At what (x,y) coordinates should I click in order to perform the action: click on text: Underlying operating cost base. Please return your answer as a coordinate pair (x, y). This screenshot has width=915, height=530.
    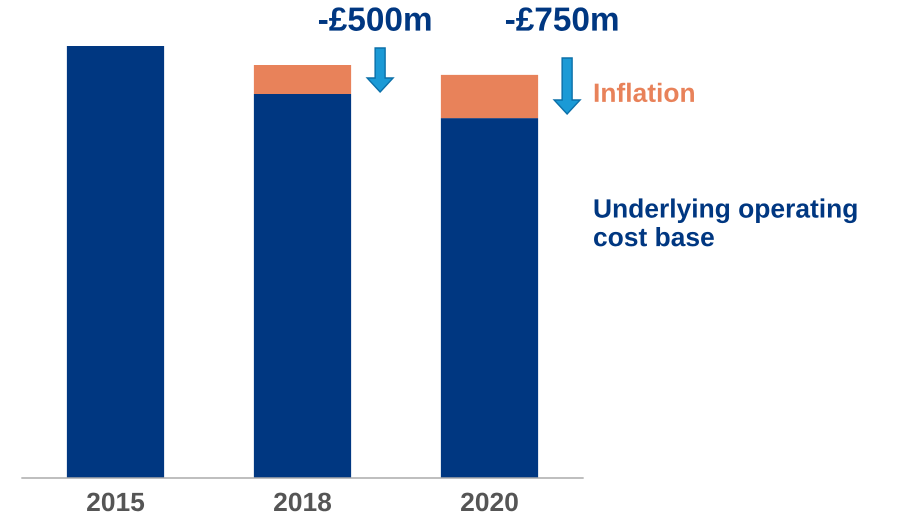
    Looking at the image, I should click on (725, 222).